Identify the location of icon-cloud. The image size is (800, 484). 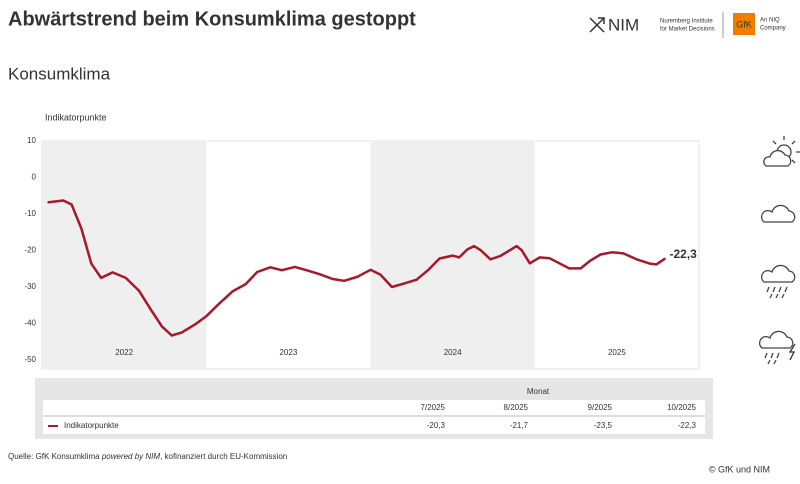
(778, 213).